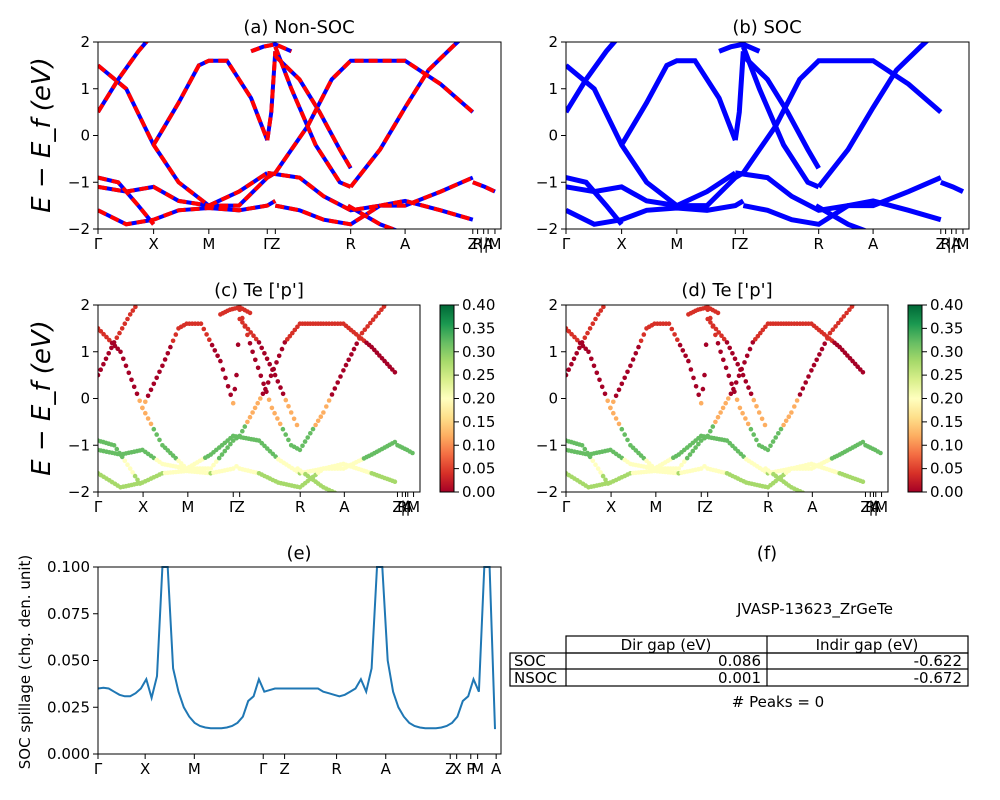 The image size is (1000, 800). What do you see at coordinates (296, 648) in the screenshot?
I see `panel-e-spillage-line` at bounding box center [296, 648].